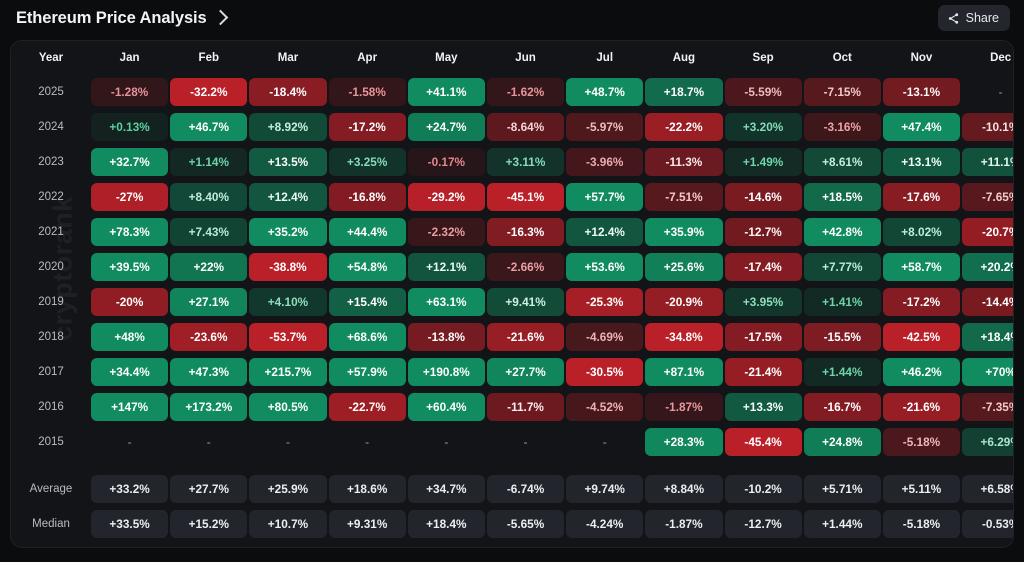 The image size is (1024, 562). Describe the element at coordinates (209, 489) in the screenshot. I see `summary-cell: +27.7%` at that location.